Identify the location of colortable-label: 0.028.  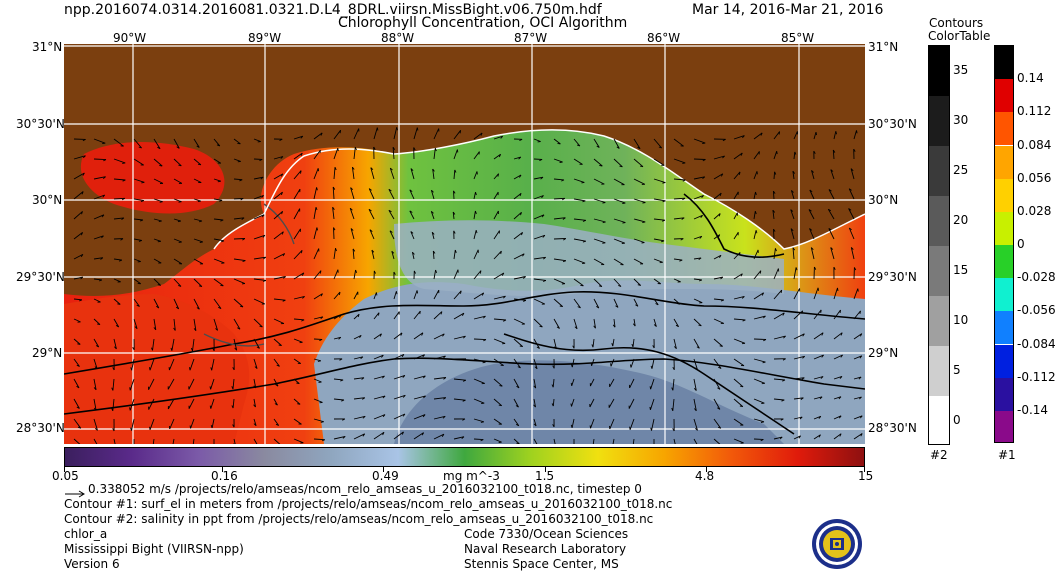
(1034, 211).